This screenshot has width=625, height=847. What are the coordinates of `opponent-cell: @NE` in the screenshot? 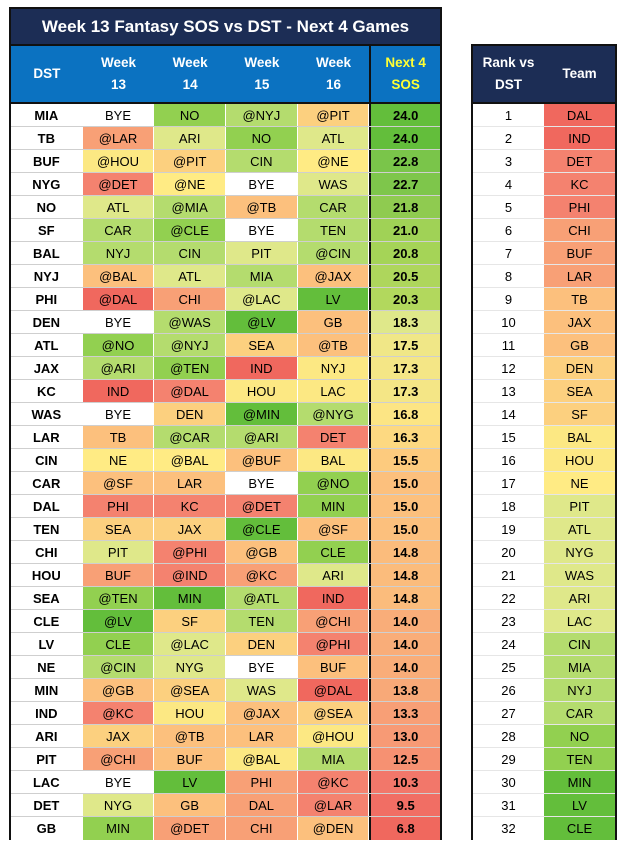 It's located at (333, 161).